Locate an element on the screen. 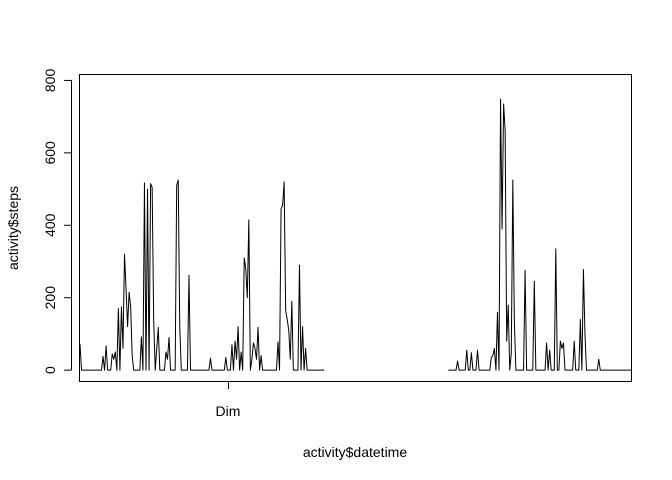 The height and width of the screenshot is (480, 672). y-tick-label: 800 is located at coordinates (50, 81).